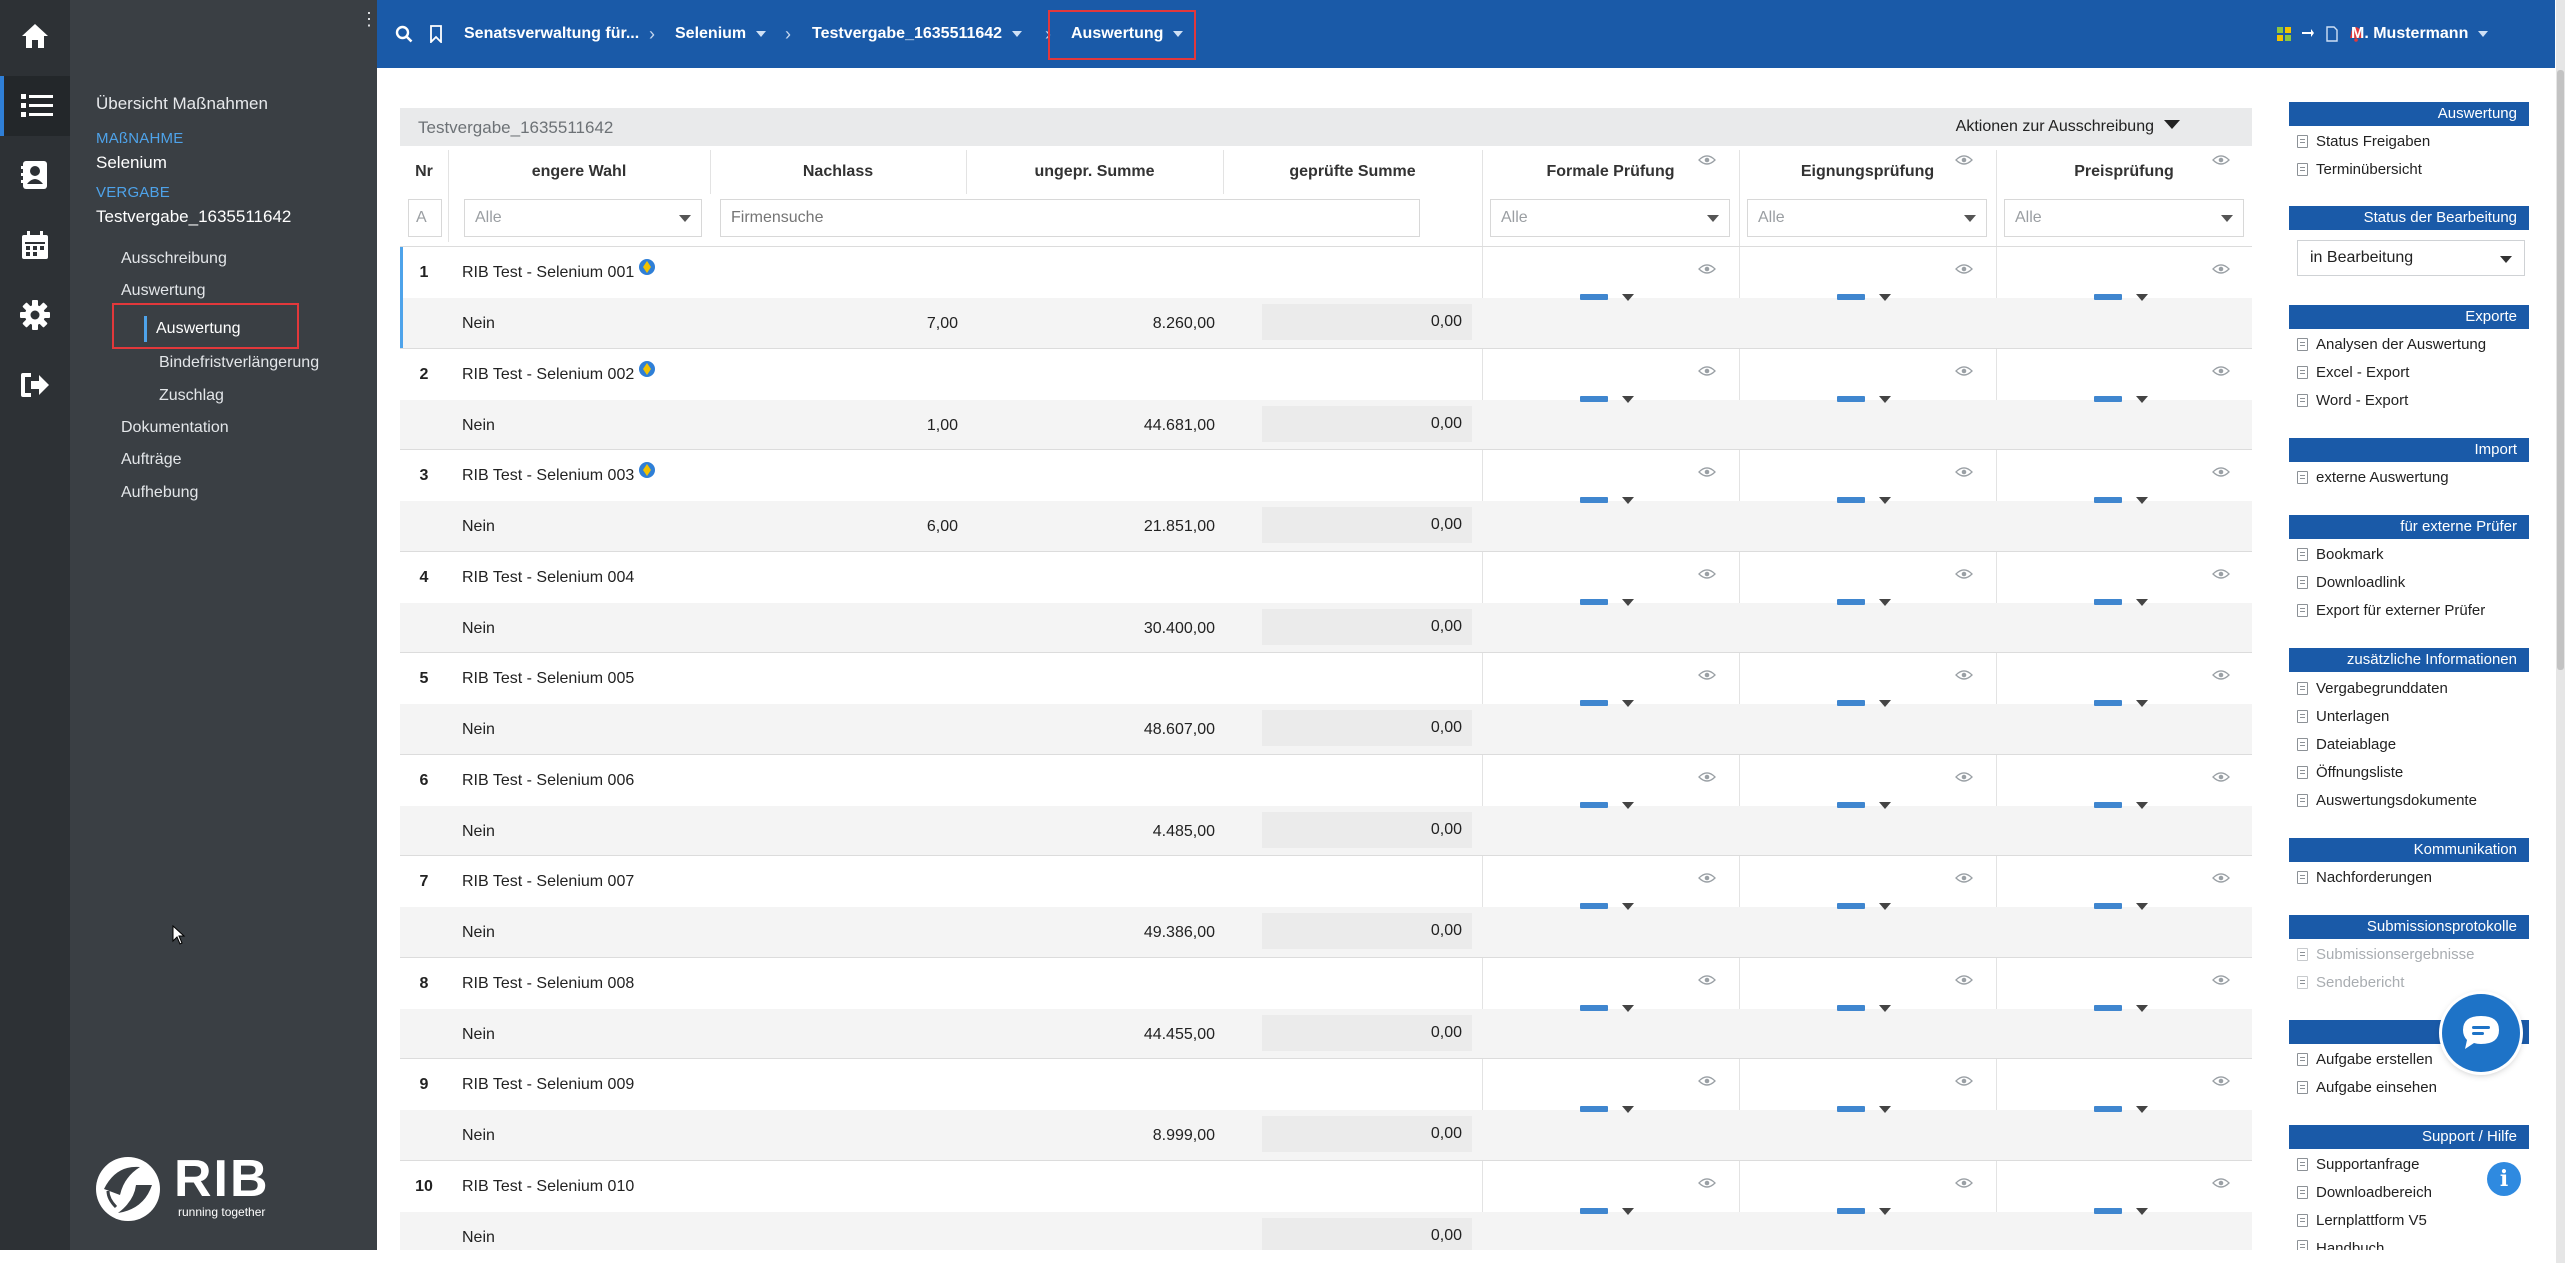 The width and height of the screenshot is (2565, 1263). Describe the element at coordinates (2358, 1164) in the screenshot. I see `link-supportanfrage: Supportanfrage` at that location.